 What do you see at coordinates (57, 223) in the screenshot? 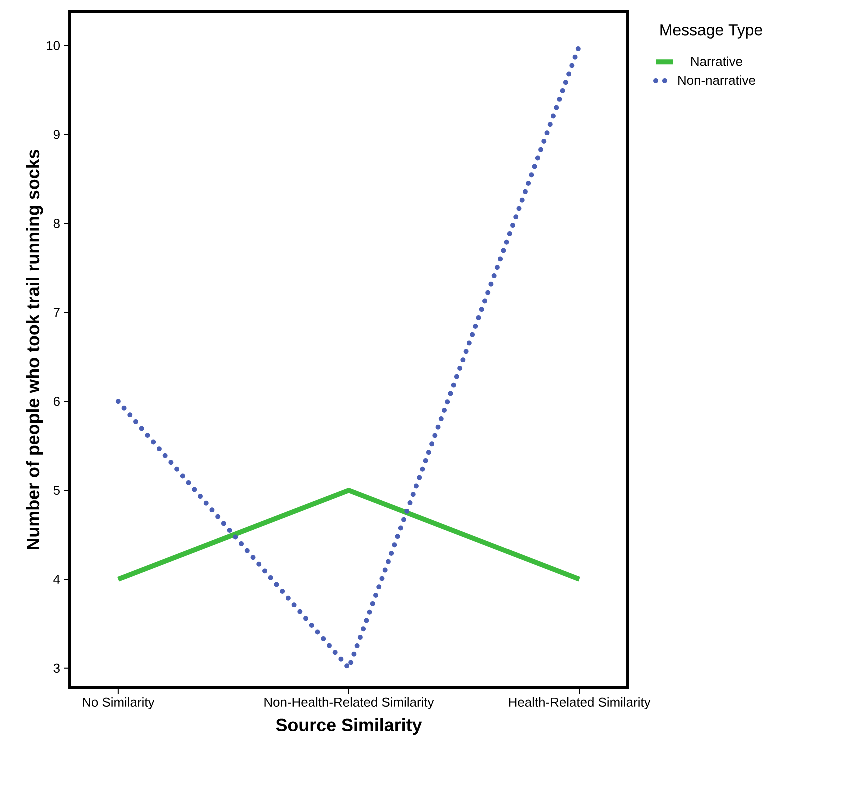
I see `y-tick-label: 8` at bounding box center [57, 223].